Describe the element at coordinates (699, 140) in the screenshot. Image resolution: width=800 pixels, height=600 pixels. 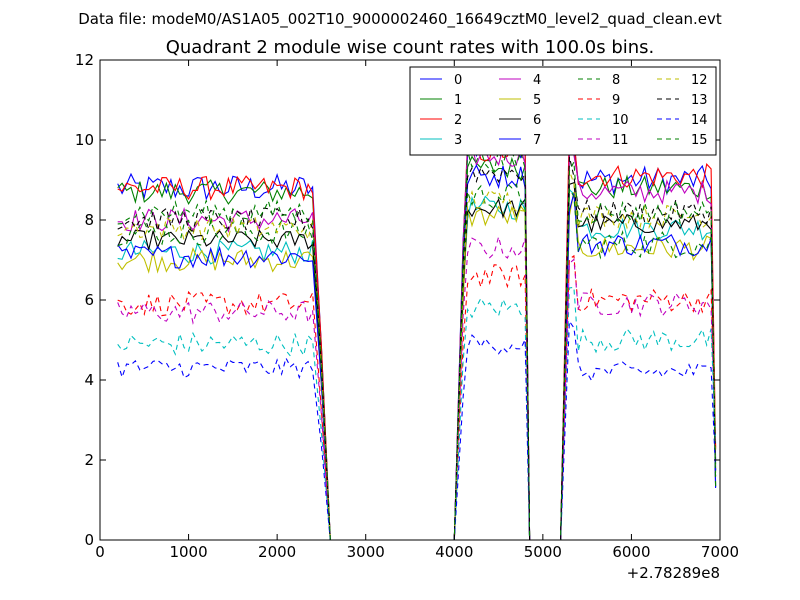
I see `legend-label-15: 15` at that location.